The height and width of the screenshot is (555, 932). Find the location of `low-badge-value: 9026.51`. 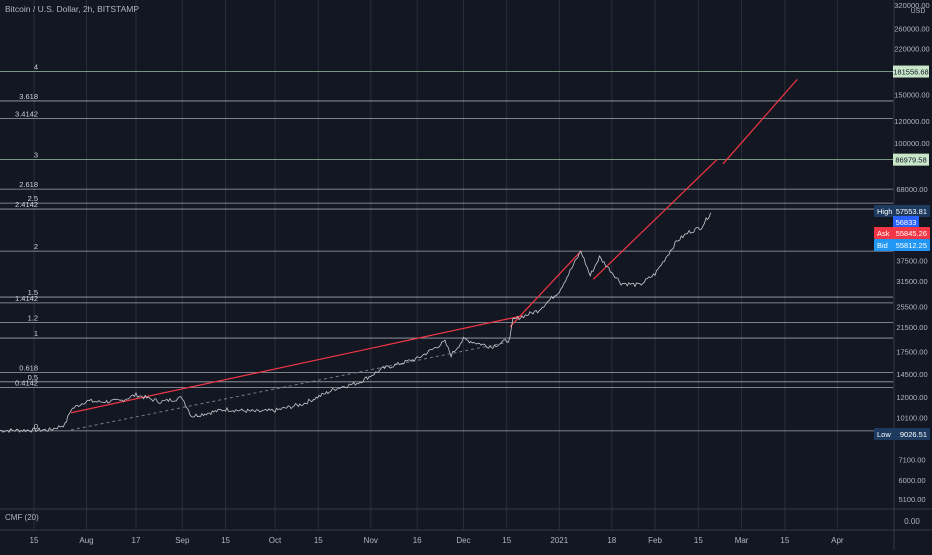

low-badge-value: 9026.51 is located at coordinates (913, 434).